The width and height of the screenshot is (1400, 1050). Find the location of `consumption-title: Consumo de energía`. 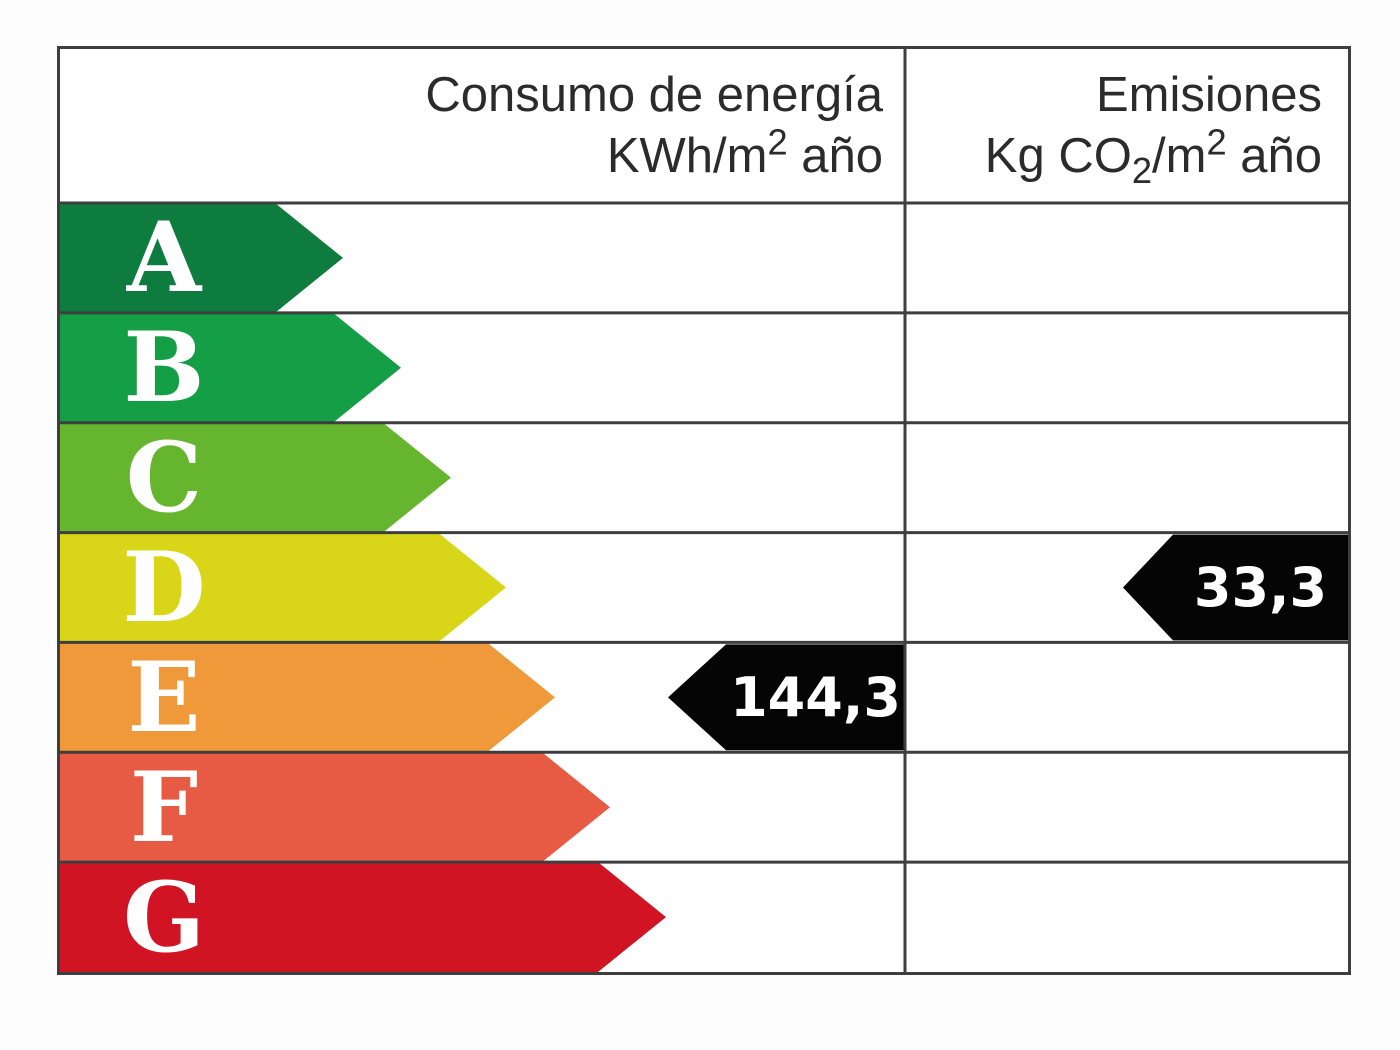

consumption-title: Consumo de energía is located at coordinates (654, 95).